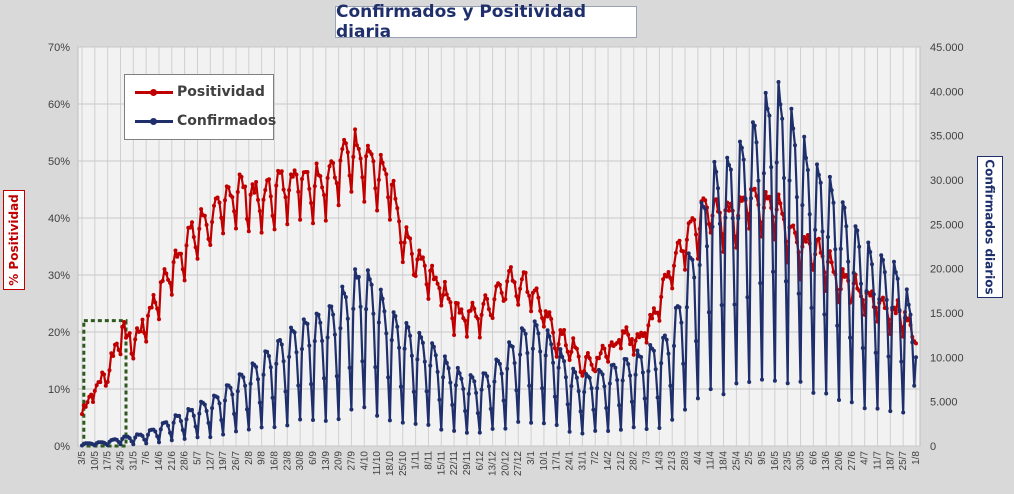 The width and height of the screenshot is (1014, 494). Describe the element at coordinates (146, 458) in the screenshot. I see `x-tick-label: 7/6` at that location.